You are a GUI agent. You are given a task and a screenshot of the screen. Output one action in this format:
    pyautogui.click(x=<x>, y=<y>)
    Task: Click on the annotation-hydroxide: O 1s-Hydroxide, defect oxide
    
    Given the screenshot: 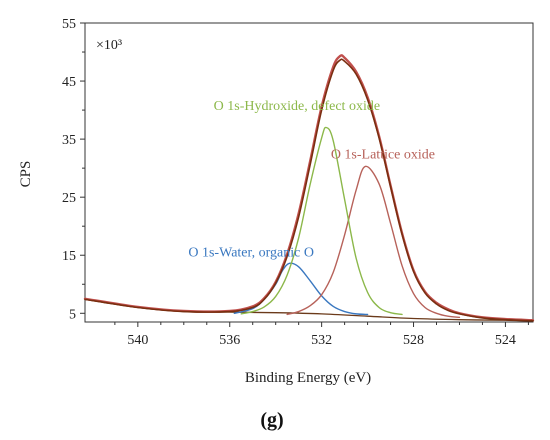 What is the action you would take?
    pyautogui.click(x=297, y=106)
    